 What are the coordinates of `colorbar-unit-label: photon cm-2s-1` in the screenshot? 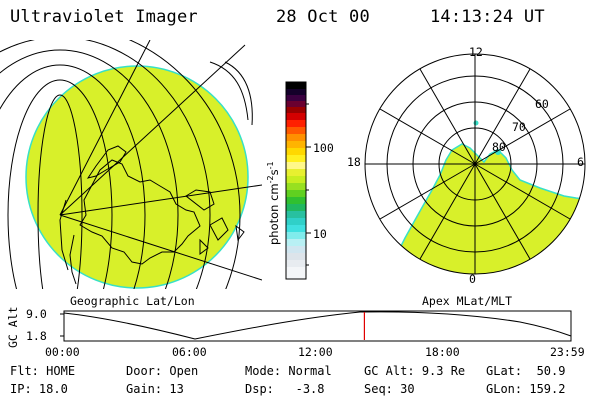 It's located at (273, 203).